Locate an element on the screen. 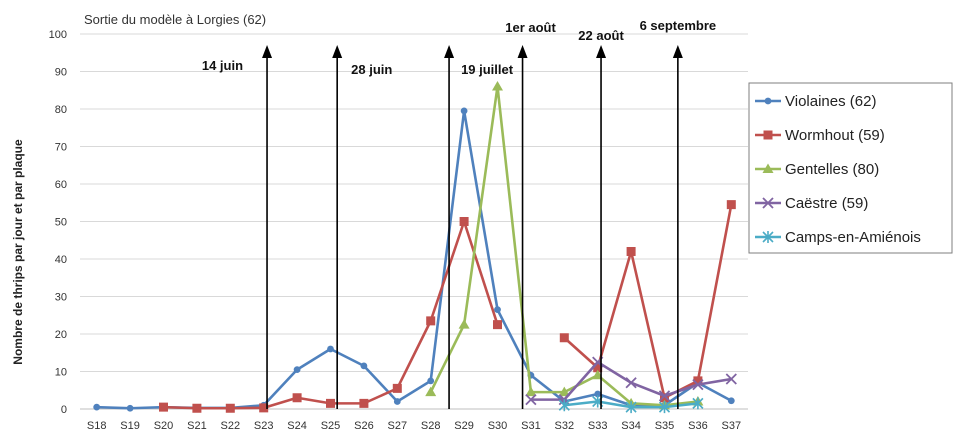 This screenshot has width=954, height=432. y-tick-label: 50 is located at coordinates (61, 223).